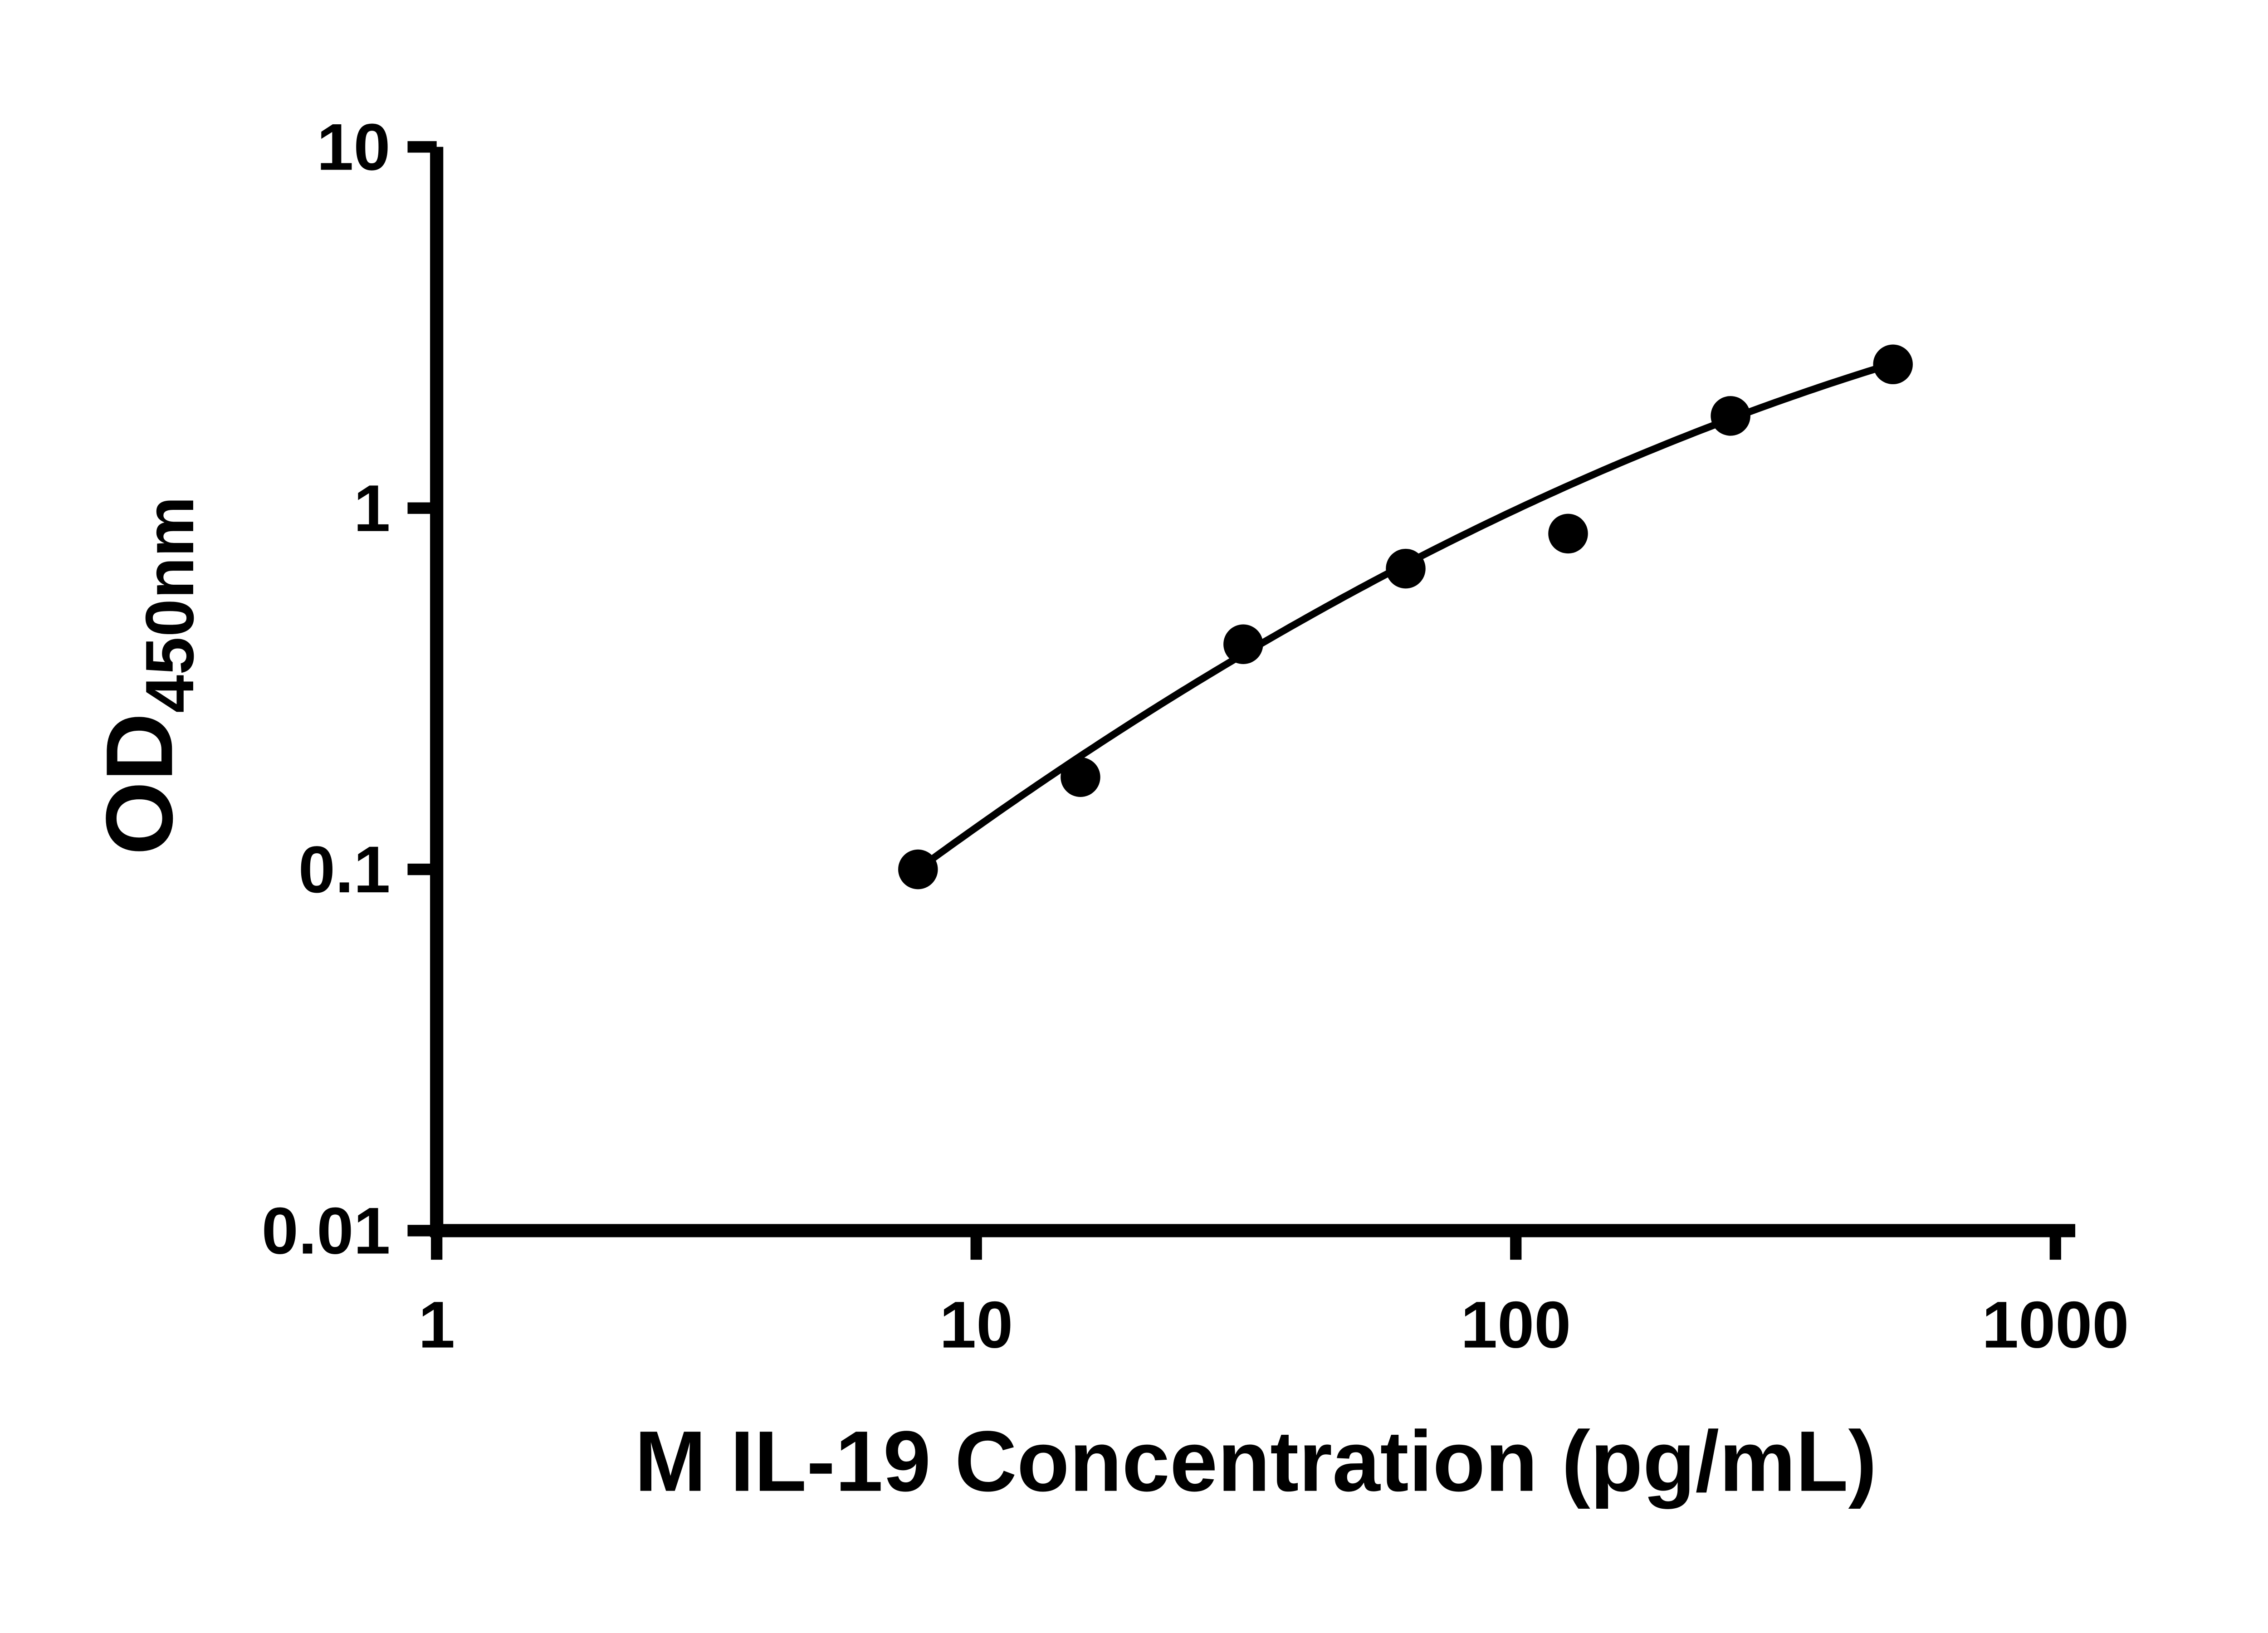 The image size is (2268, 1633). I want to click on y-axis-tick-label: 10, so click(353, 147).